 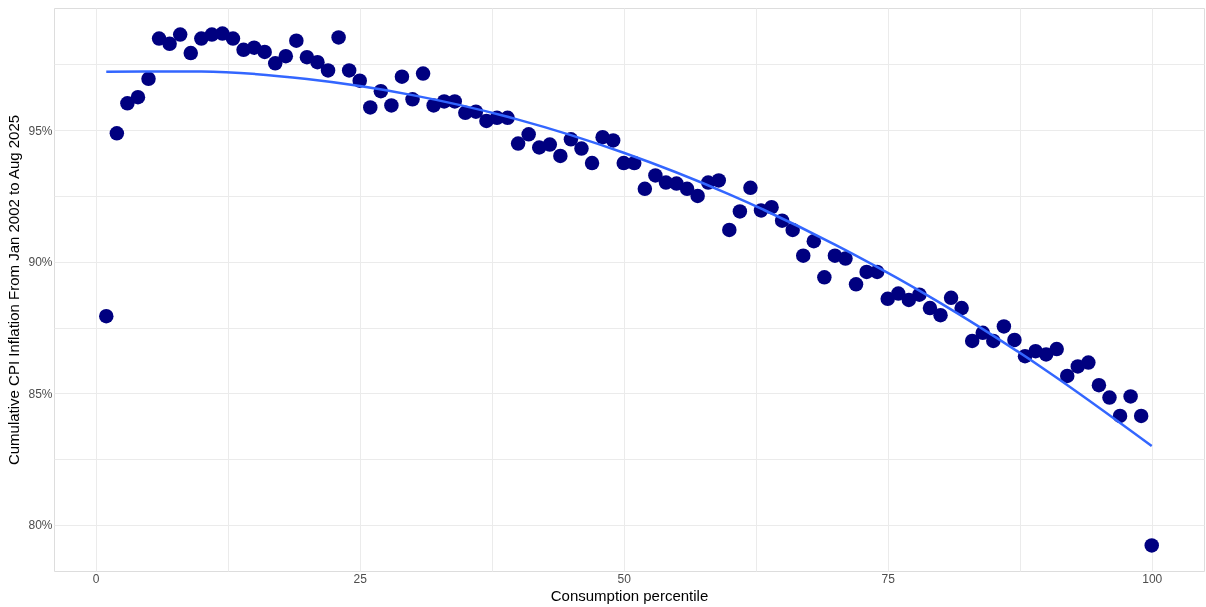 I want to click on y-axis-title: Cumulative CPI Inflation From Jan 2002 to Aug 2025, so click(x=14, y=290).